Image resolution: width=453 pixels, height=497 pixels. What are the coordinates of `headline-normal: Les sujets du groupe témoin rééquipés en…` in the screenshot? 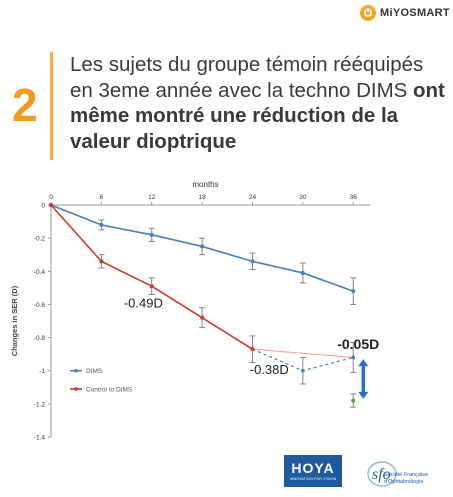 It's located at (247, 77).